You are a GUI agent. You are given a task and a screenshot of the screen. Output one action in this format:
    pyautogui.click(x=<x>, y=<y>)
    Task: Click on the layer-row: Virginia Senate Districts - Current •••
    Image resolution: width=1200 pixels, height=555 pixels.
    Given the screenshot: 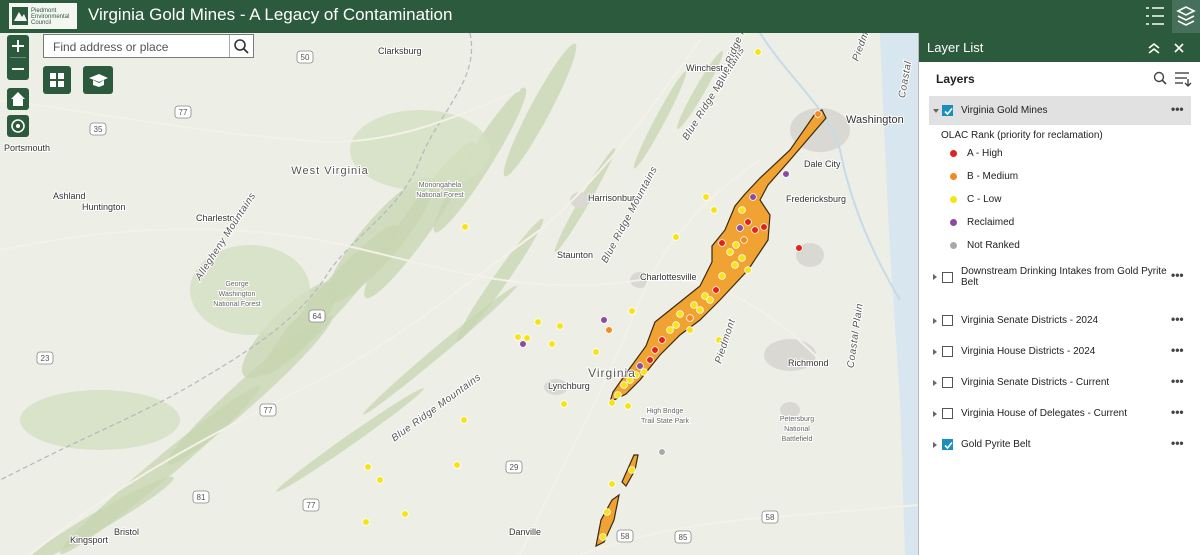 What is the action you would take?
    pyautogui.click(x=1060, y=382)
    